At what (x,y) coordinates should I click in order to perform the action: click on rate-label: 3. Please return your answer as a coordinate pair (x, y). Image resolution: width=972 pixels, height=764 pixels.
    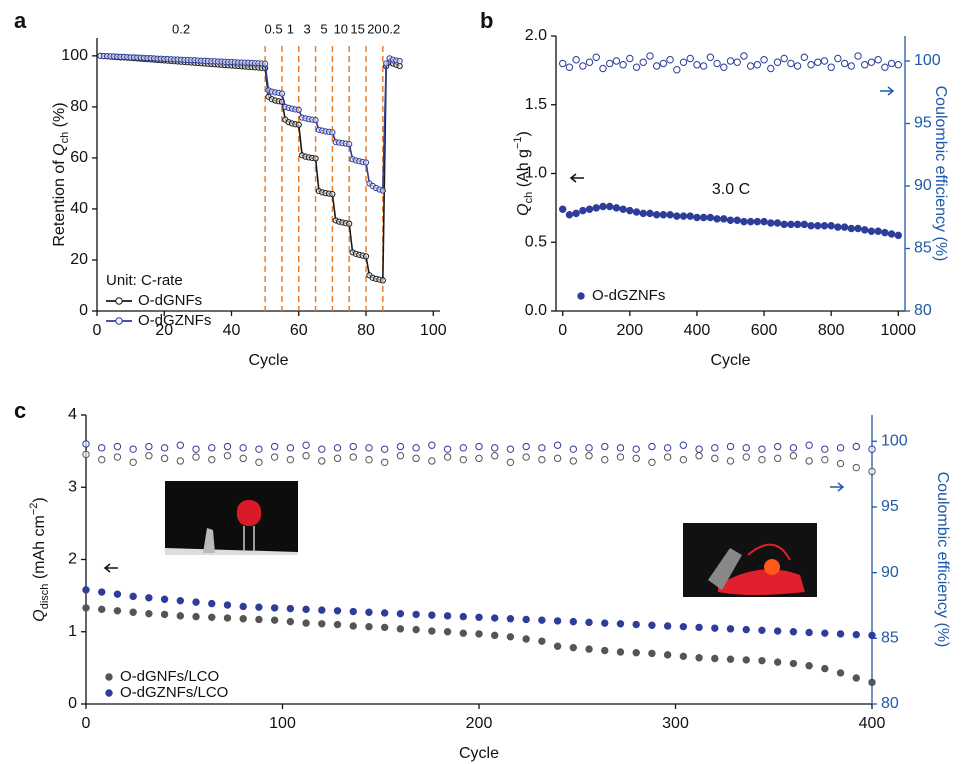
    Looking at the image, I should click on (307, 28).